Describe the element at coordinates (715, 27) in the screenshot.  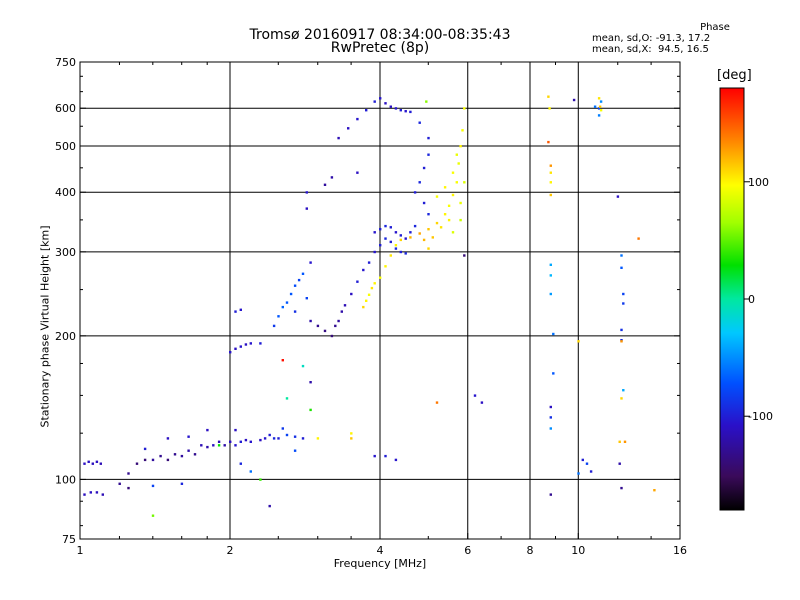
I see `phase-stats-heading: Phase` at that location.